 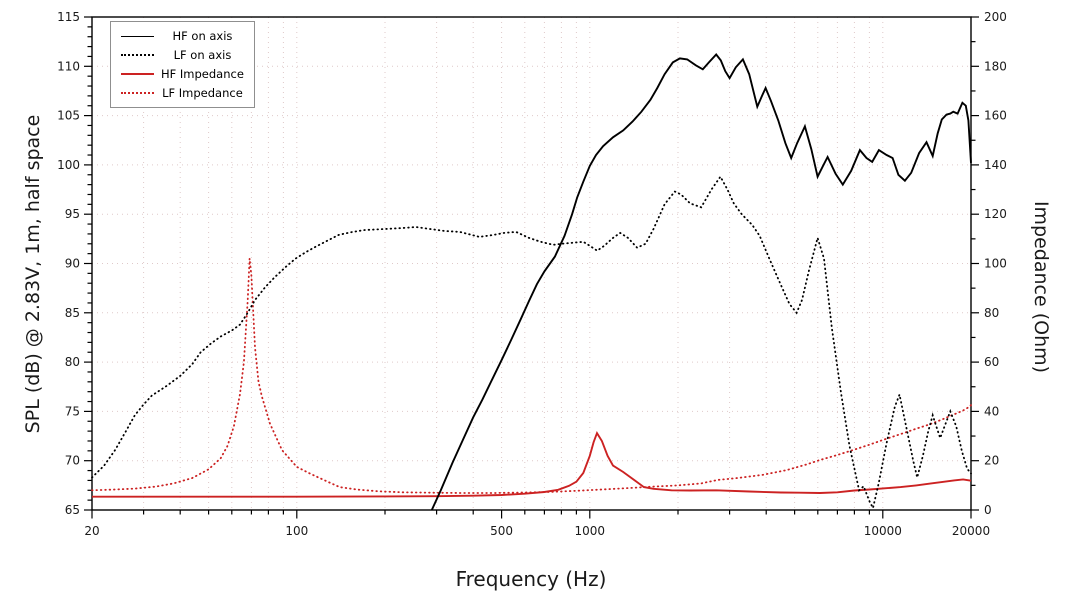 What do you see at coordinates (68, 17) in the screenshot?
I see `y-left-tick-label: 115` at bounding box center [68, 17].